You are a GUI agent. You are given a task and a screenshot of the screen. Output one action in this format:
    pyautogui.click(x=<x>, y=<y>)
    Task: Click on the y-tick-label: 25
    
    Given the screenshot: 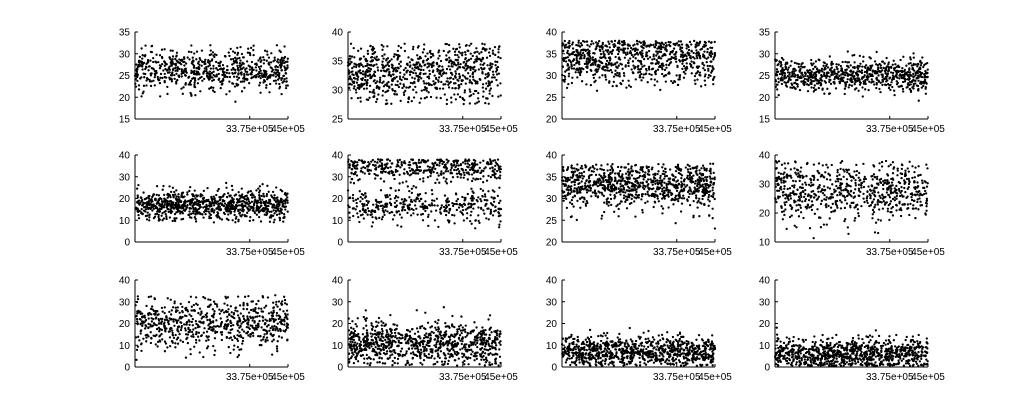 What is the action you would take?
    pyautogui.click(x=338, y=120)
    